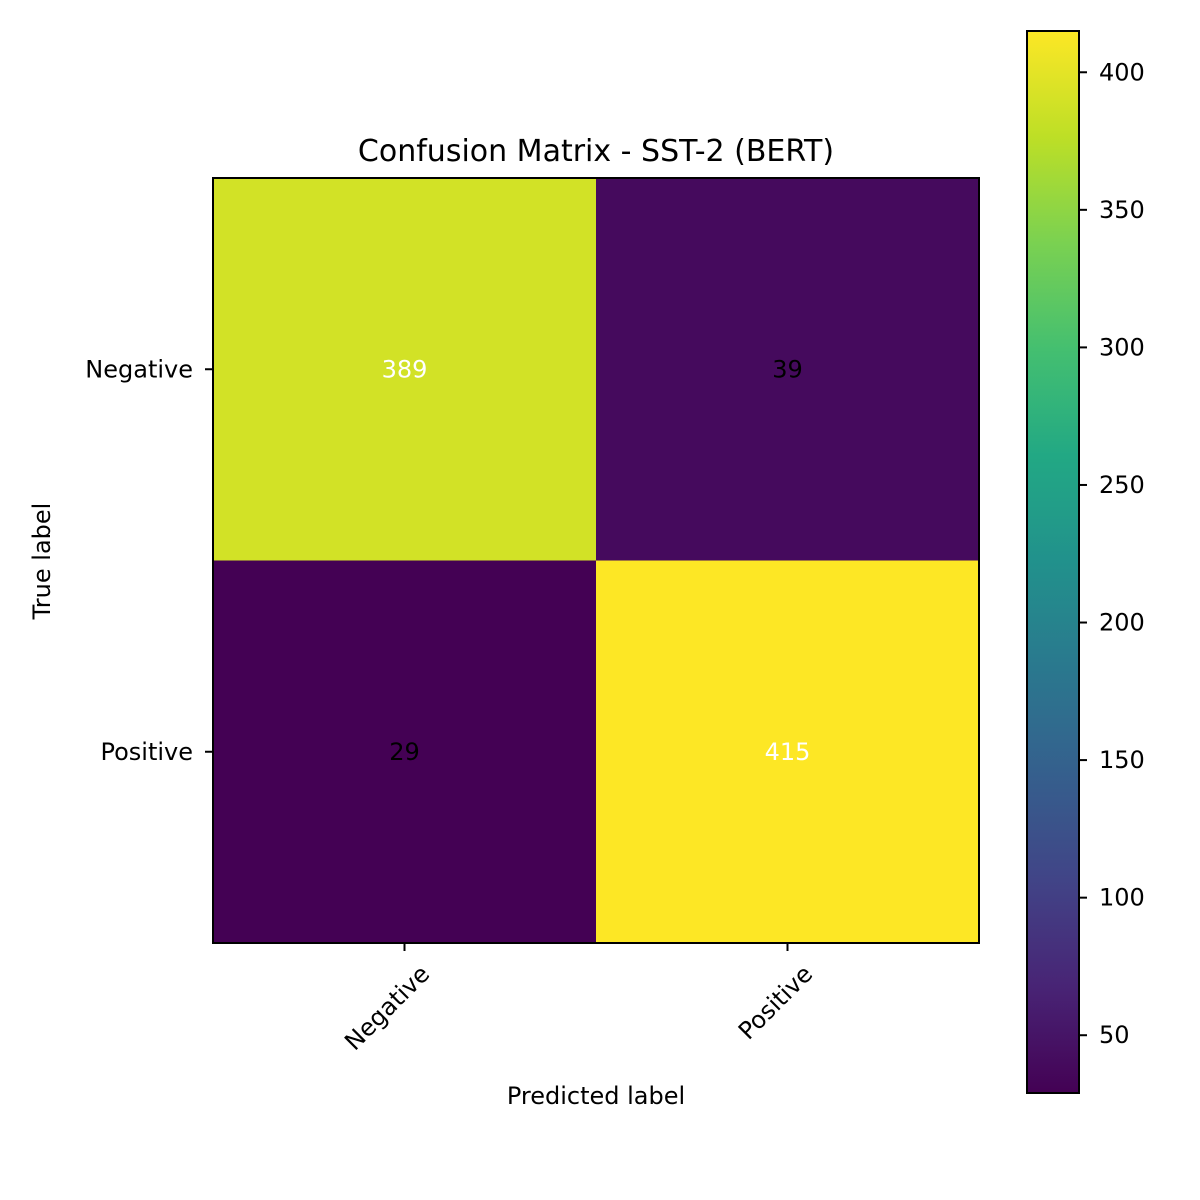 This screenshot has height=1200, width=1200. Describe the element at coordinates (42, 562) in the screenshot. I see `y-axis-label: True label` at that location.